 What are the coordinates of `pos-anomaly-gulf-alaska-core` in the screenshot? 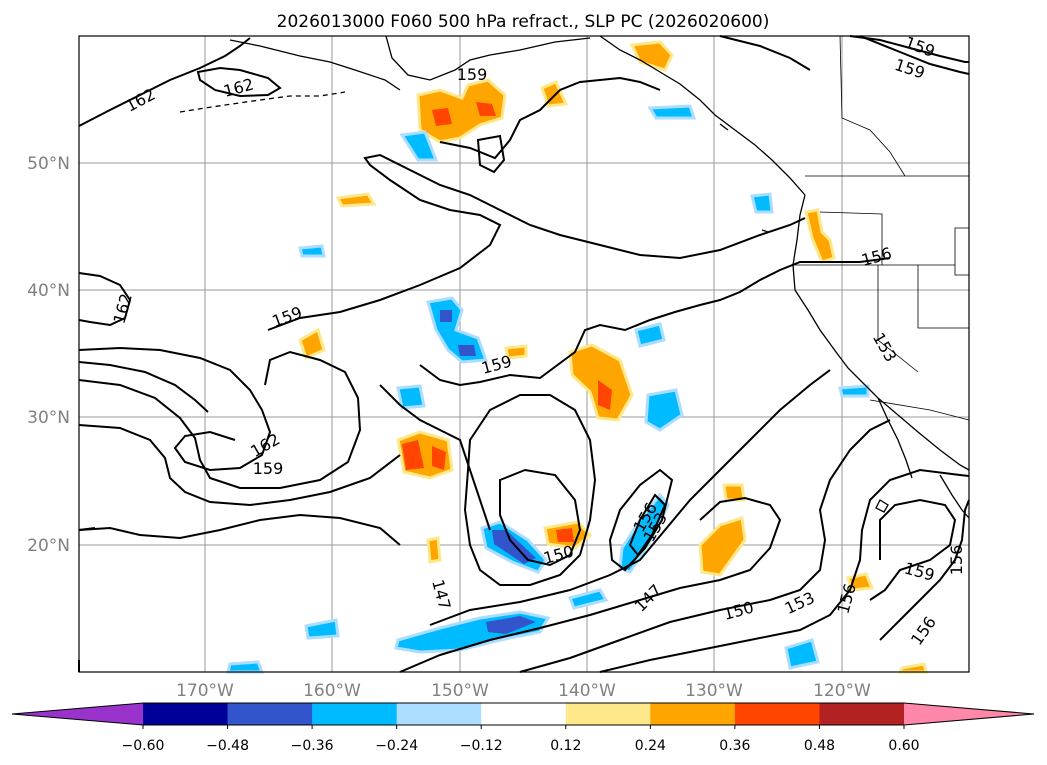 It's located at (442, 117).